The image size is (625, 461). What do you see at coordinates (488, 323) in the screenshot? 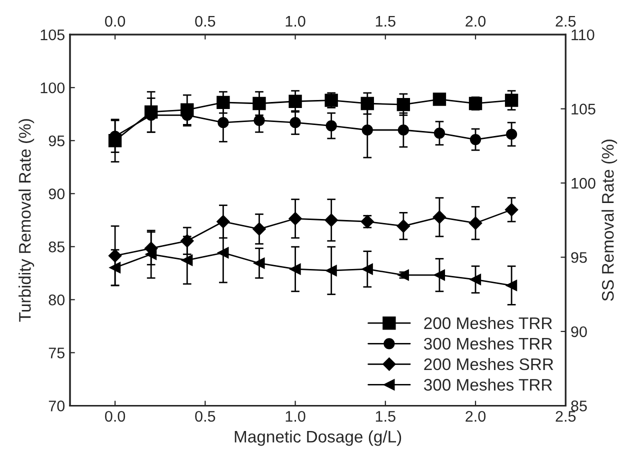
I see `legend-label: 200 Meshes TRR` at bounding box center [488, 323].